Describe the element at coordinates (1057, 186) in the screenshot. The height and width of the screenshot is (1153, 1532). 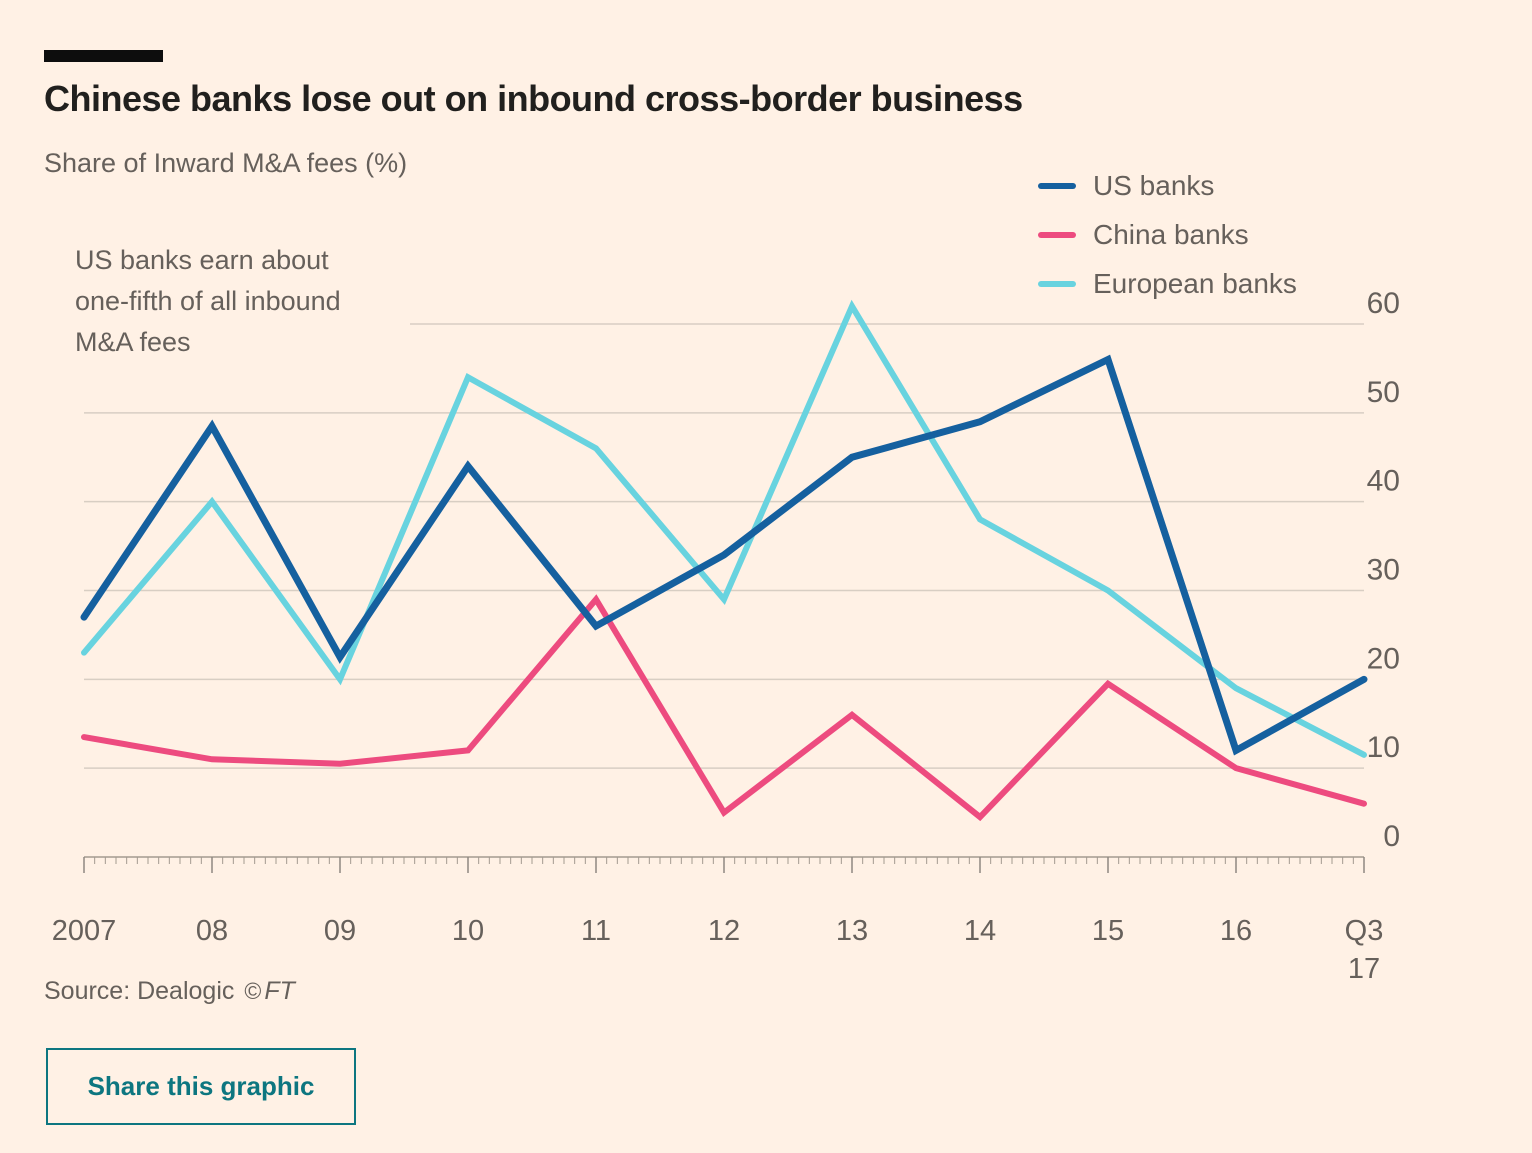
I see `legend-swatch-us-banks` at that location.